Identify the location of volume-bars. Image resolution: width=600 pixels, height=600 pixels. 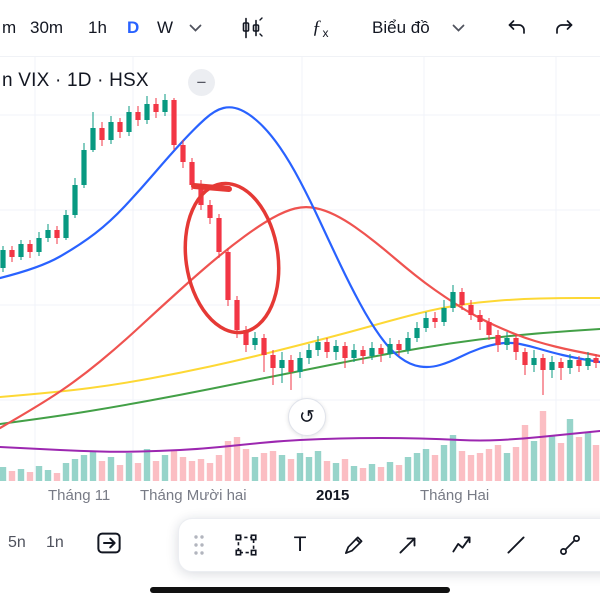
(300, 446).